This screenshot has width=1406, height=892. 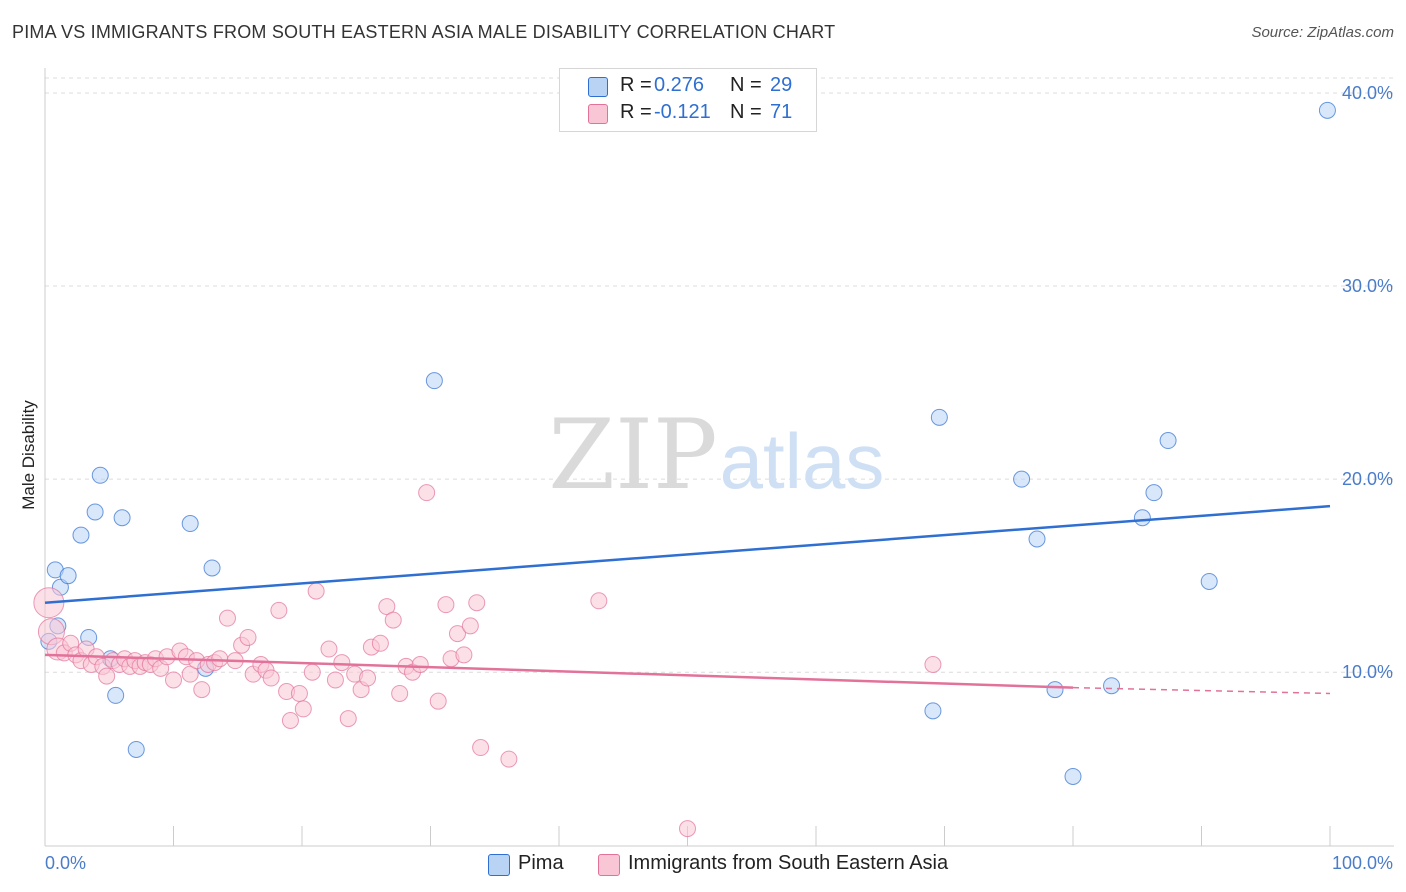 What do you see at coordinates (499, 865) in the screenshot?
I see `pima-legend-swatch` at bounding box center [499, 865].